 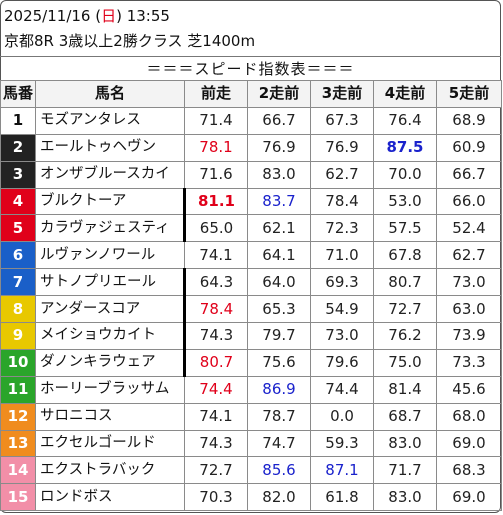 I want to click on table-row: 9 メイショウカイト 74.3 79.7 73.0 76.2 73.9, so click(x=251, y=336).